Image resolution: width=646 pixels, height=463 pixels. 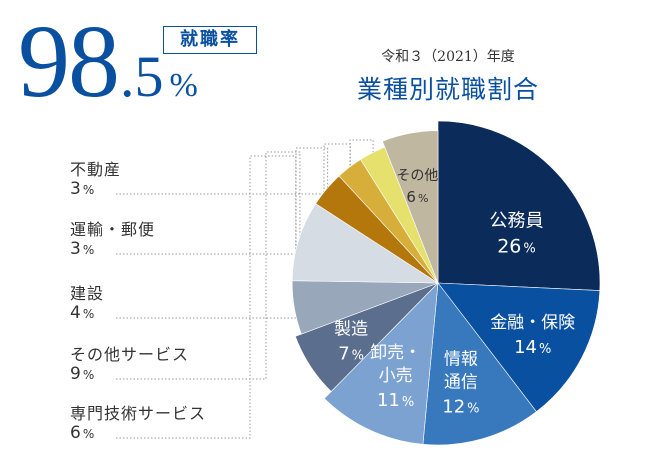 What do you see at coordinates (532, 347) in the screenshot?
I see `slice-value-1: 14%` at bounding box center [532, 347].